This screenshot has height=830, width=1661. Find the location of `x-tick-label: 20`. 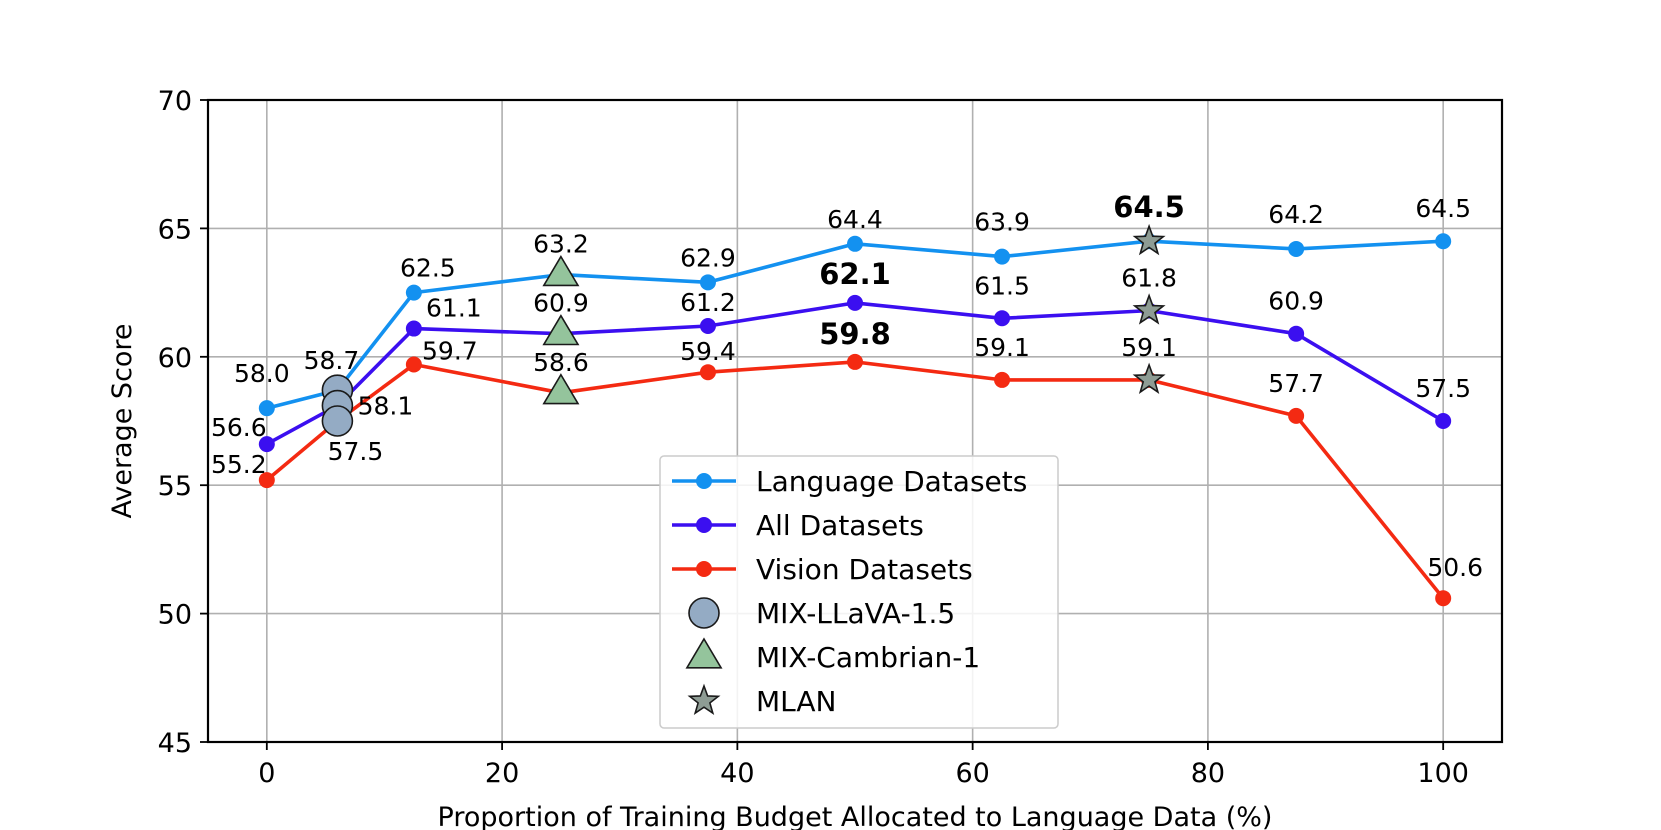

x-tick-label: 20 is located at coordinates (502, 773).